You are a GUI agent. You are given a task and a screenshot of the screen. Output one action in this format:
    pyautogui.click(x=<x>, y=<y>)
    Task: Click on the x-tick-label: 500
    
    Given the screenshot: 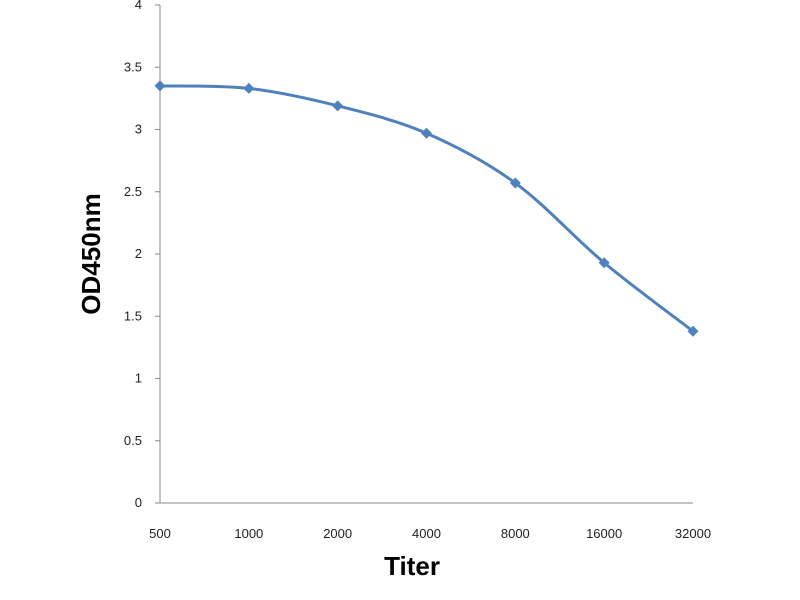 What is the action you would take?
    pyautogui.click(x=160, y=533)
    